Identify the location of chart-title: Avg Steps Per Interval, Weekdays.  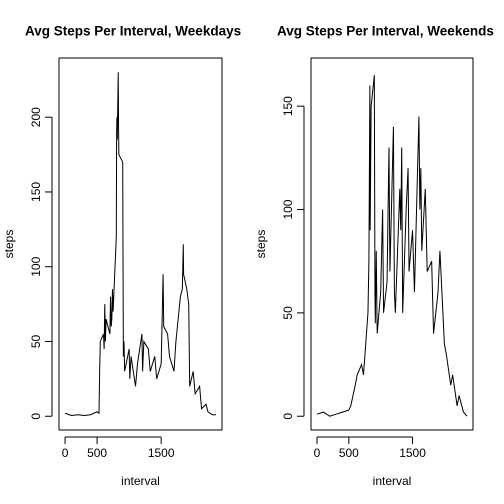
(133, 31).